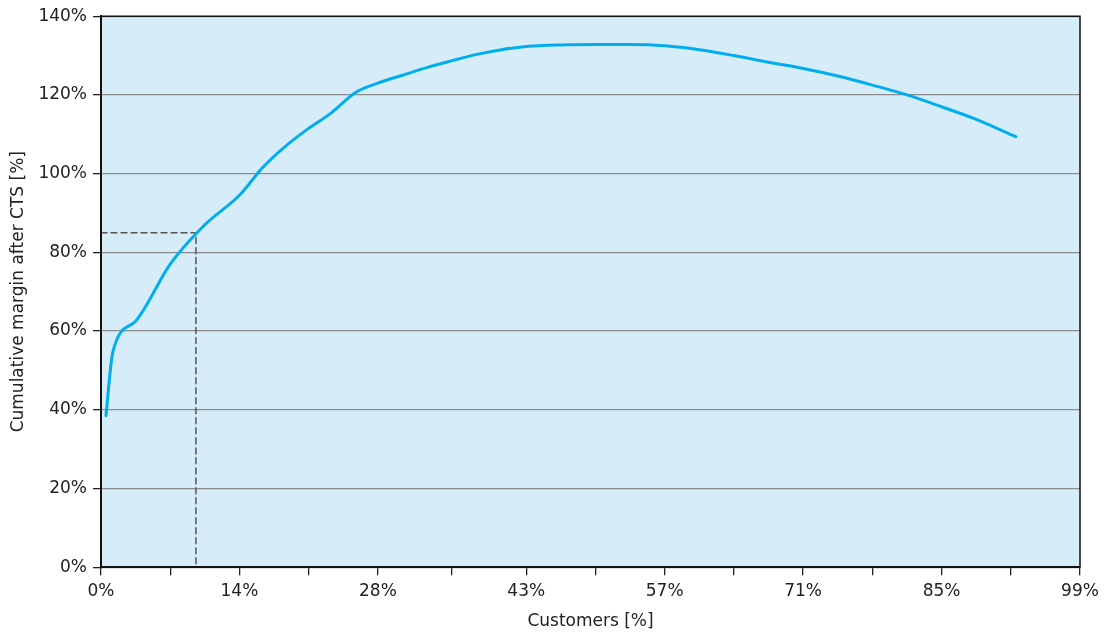 The image size is (1110, 638). I want to click on y-tick-label: 20%, so click(68, 486).